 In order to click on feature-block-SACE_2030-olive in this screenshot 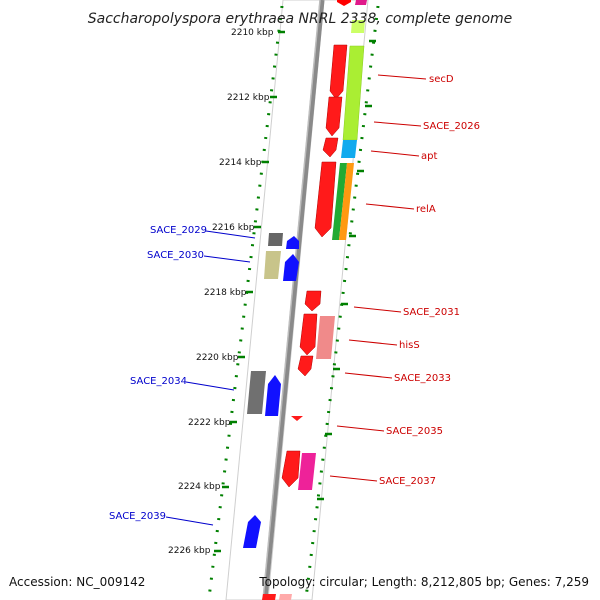, I will do `click(272, 265)`.